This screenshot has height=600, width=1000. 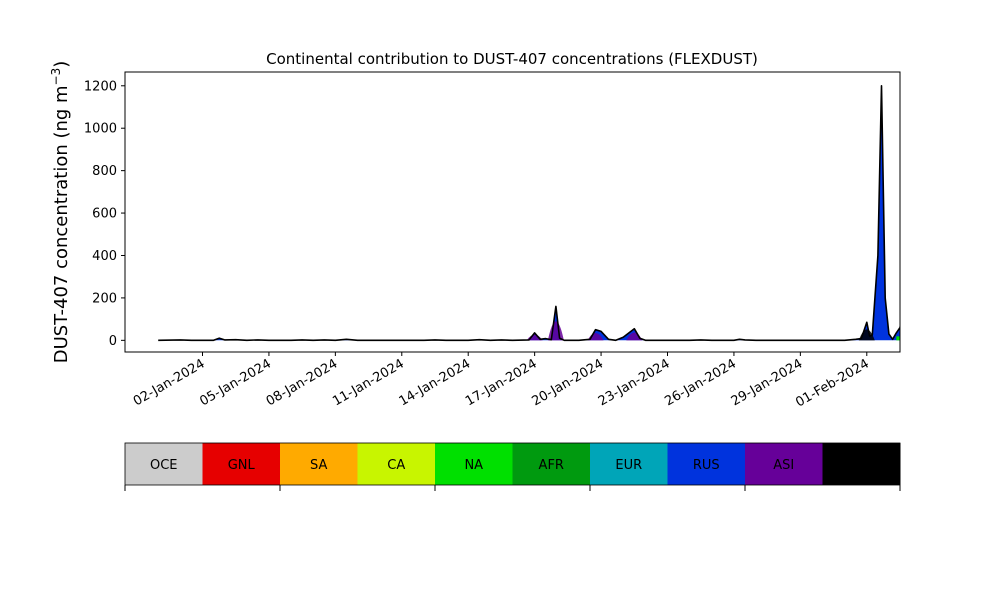 I want to click on x-tick-label: 01-Feb-2024, so click(x=832, y=383).